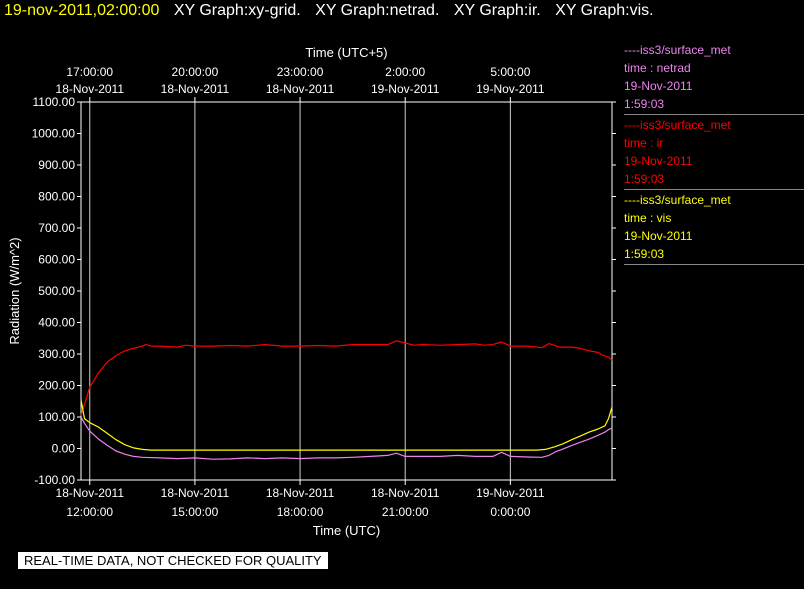  I want to click on y-tick-label: 200.00, so click(56, 386).